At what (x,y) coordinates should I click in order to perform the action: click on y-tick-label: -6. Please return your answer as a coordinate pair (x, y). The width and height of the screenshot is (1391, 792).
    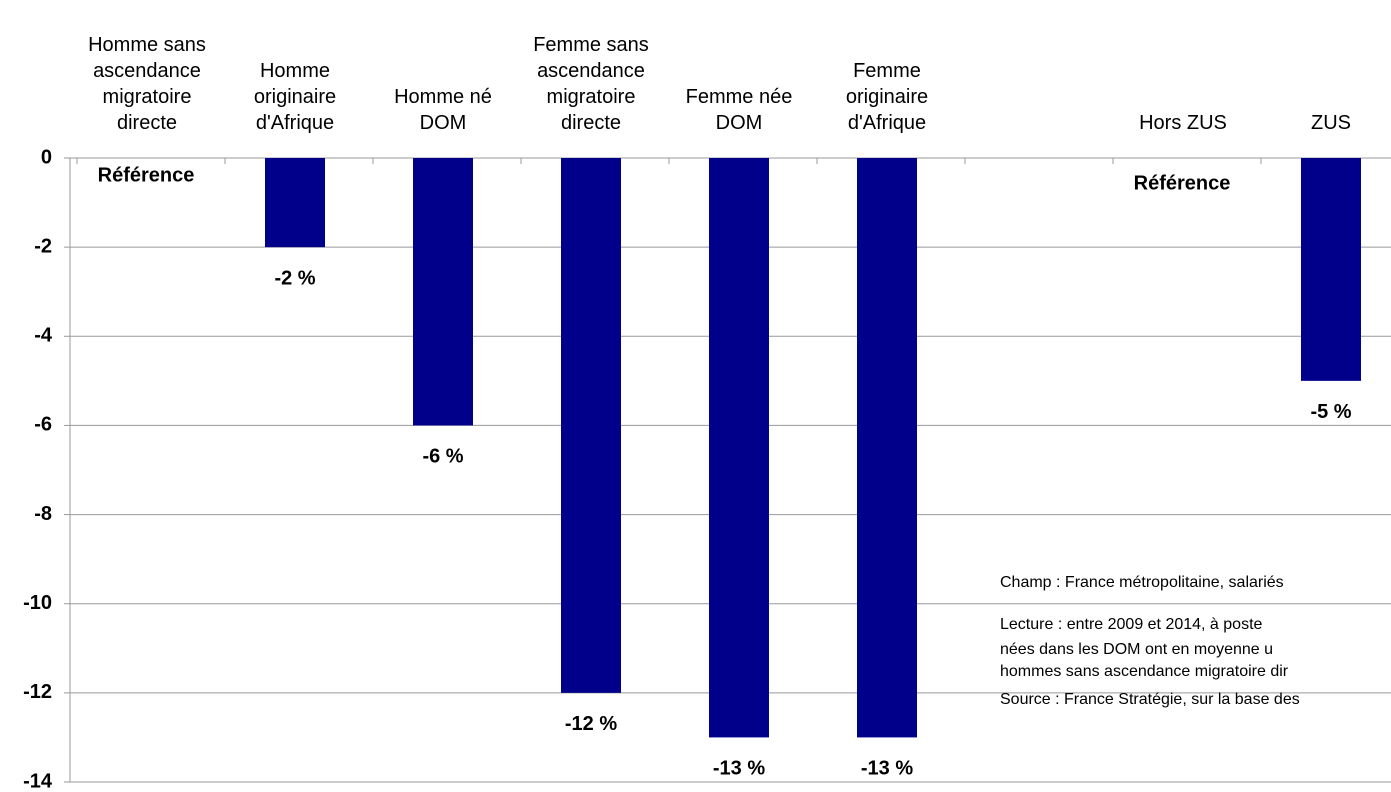
    Looking at the image, I should click on (43, 425).